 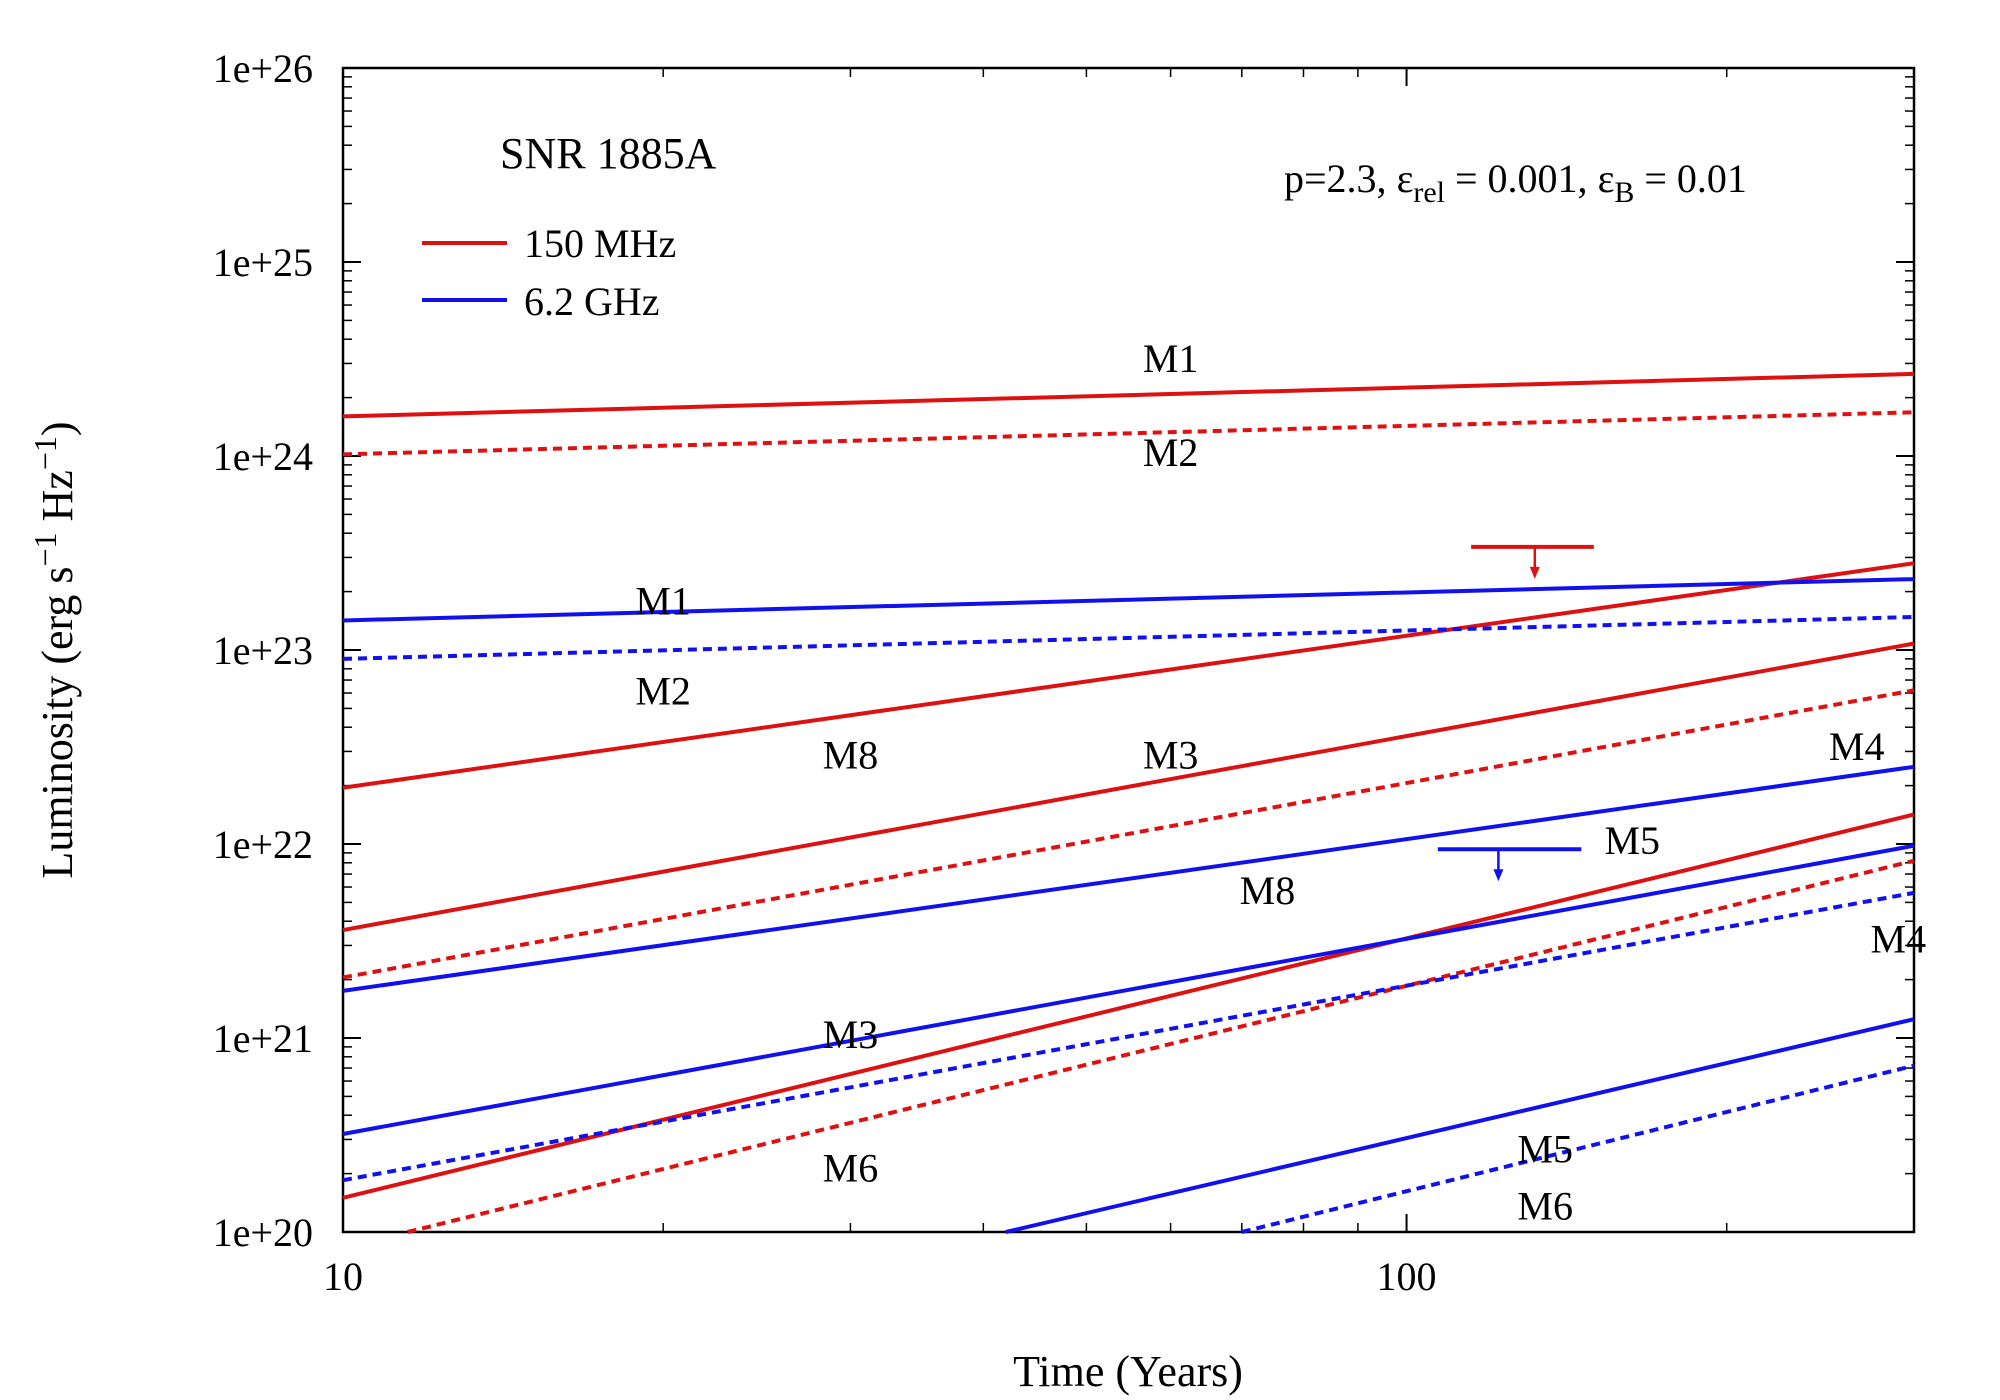 What do you see at coordinates (263, 262) in the screenshot?
I see `y-tick-label: 1e+25` at bounding box center [263, 262].